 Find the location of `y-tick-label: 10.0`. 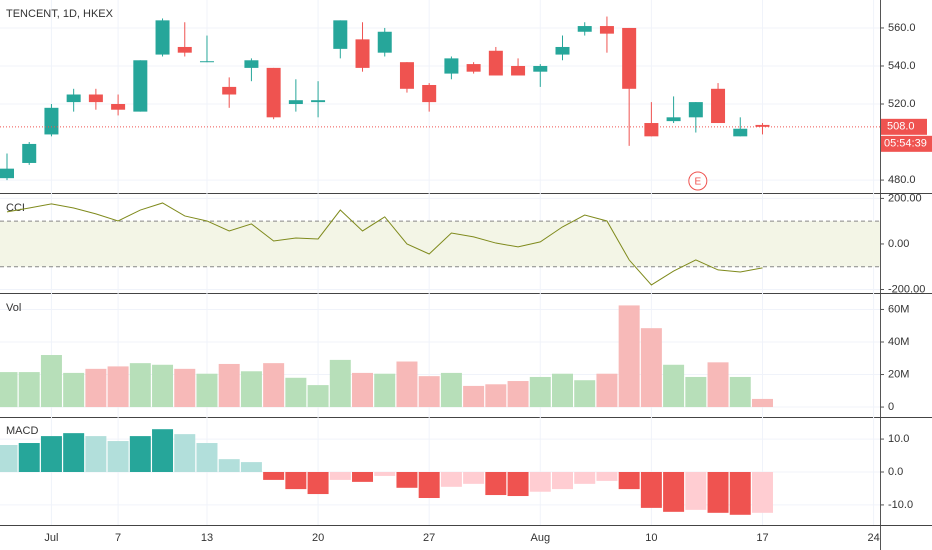

y-tick-label: 10.0 is located at coordinates (898, 439).